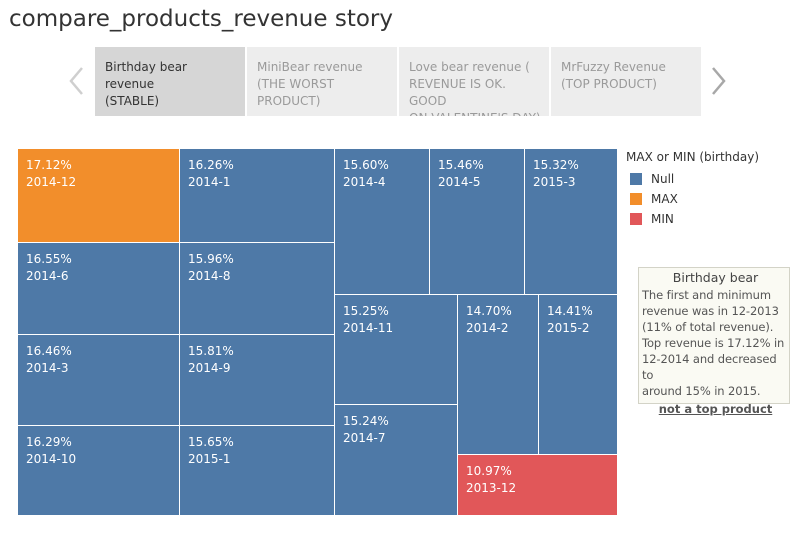 This screenshot has width=793, height=555. What do you see at coordinates (554, 182) in the screenshot?
I see `treemap-month-label: 2015-3` at bounding box center [554, 182].